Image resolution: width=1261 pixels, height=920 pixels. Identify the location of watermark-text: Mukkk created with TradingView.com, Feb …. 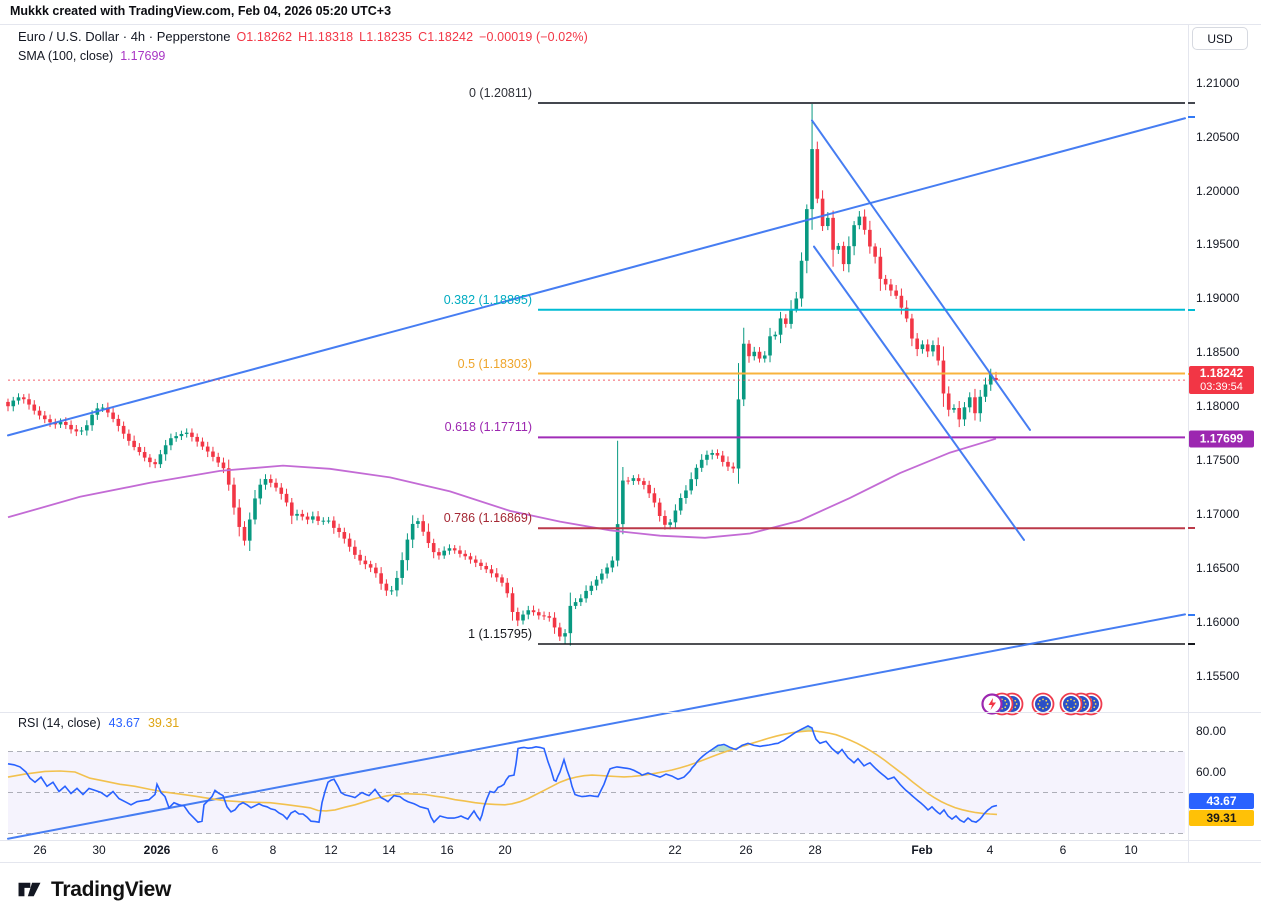
(201, 11).